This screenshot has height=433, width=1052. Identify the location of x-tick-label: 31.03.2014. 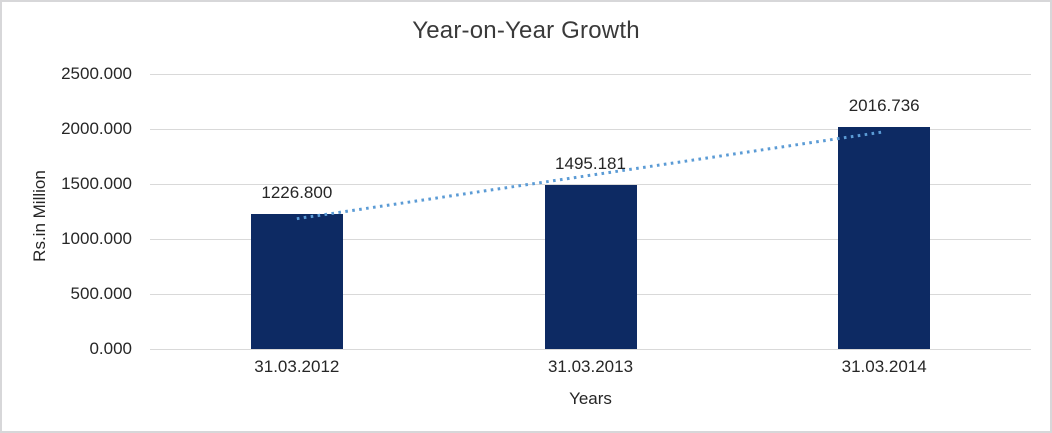
(884, 366).